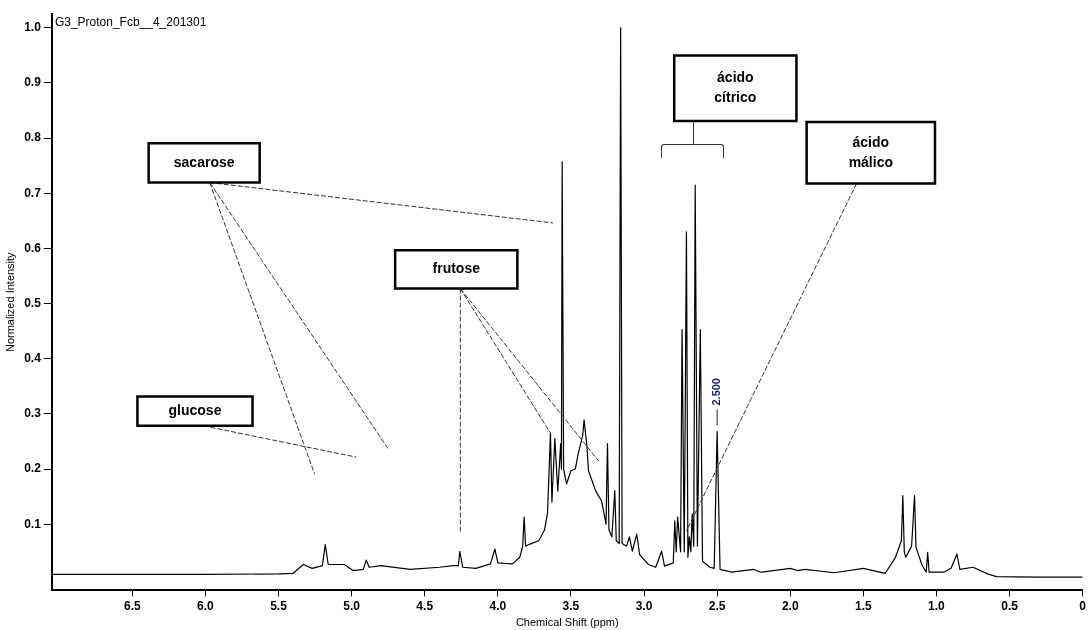 This screenshot has width=1089, height=630. I want to click on annotation: ácido málico, so click(870, 151).